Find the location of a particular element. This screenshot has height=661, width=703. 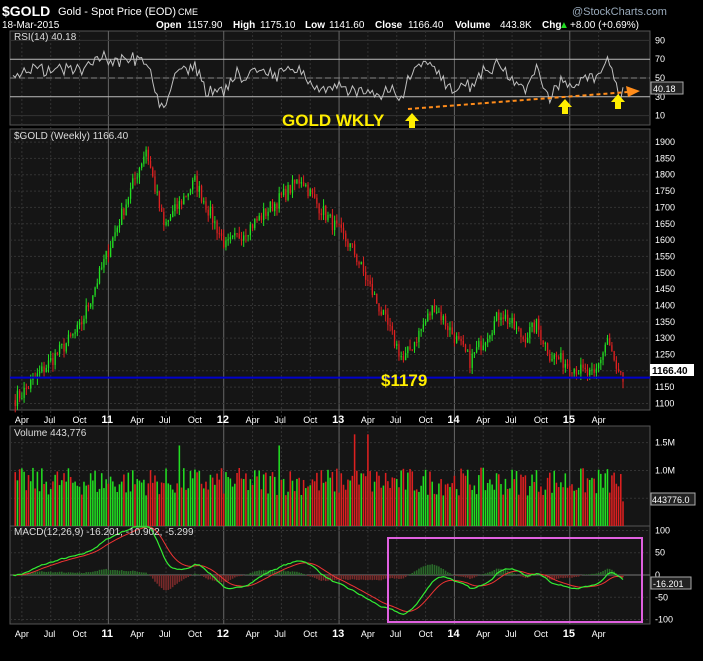

macd-tick-label: -50 is located at coordinates (661, 597).